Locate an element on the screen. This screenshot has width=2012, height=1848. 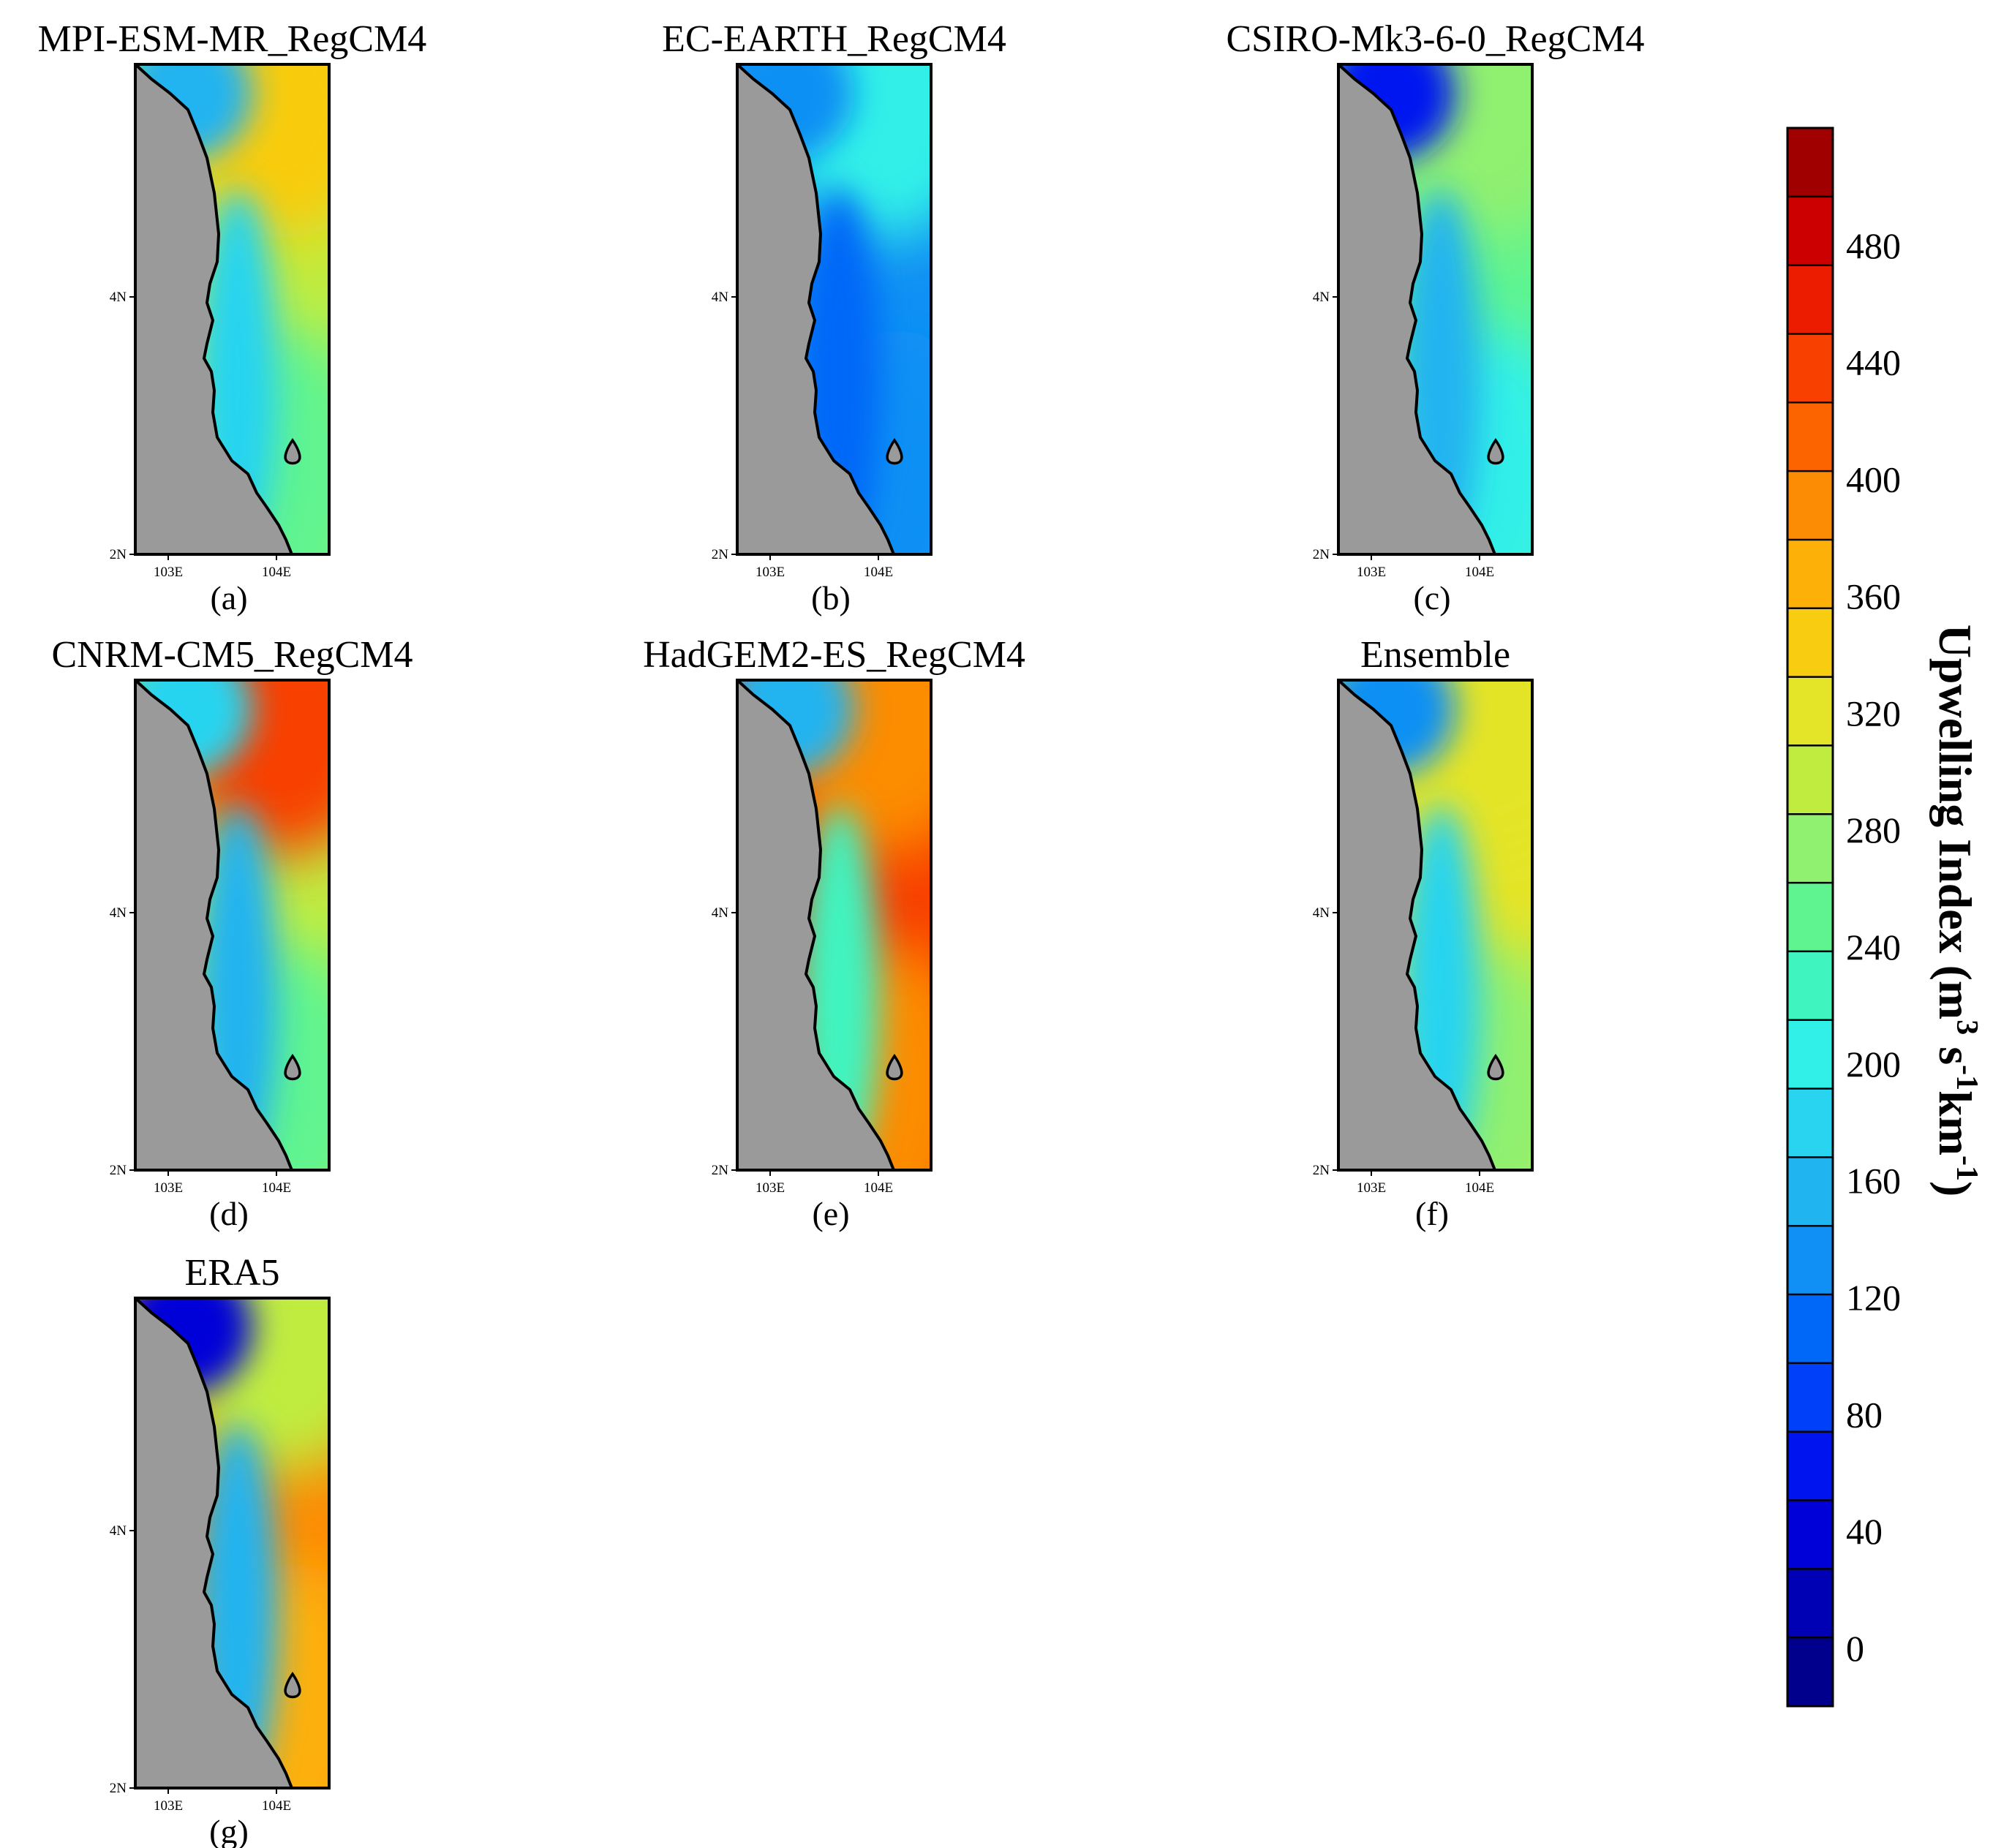
panel-title: CNRM-CM5_RegCM4 is located at coordinates (232, 655).